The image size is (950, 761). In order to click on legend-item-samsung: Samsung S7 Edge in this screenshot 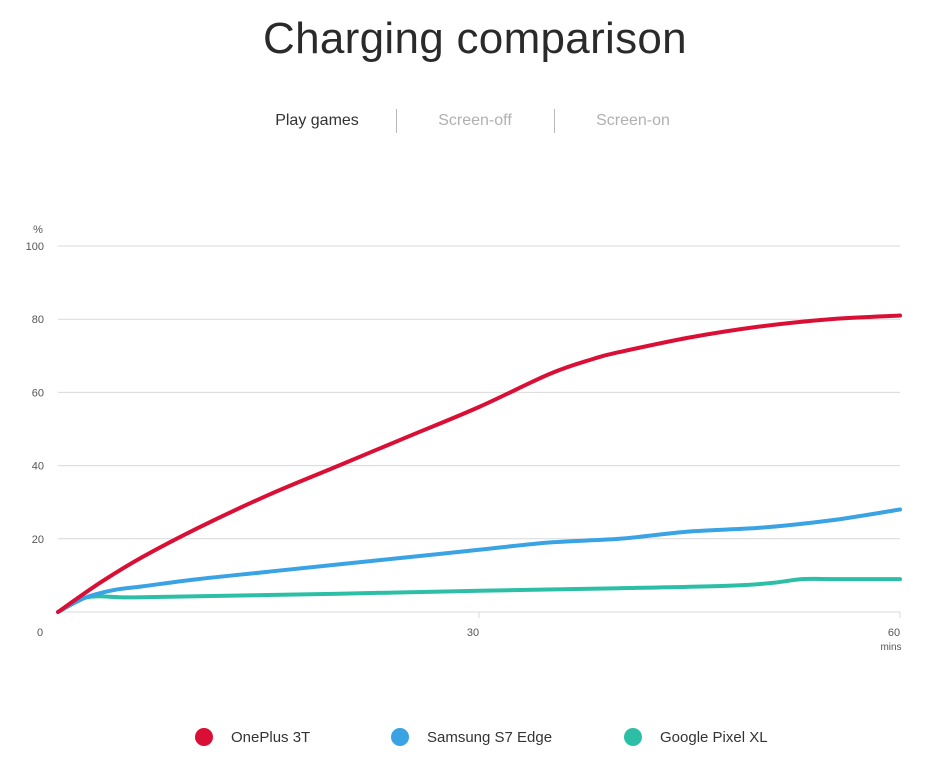, I will do `click(471, 737)`.